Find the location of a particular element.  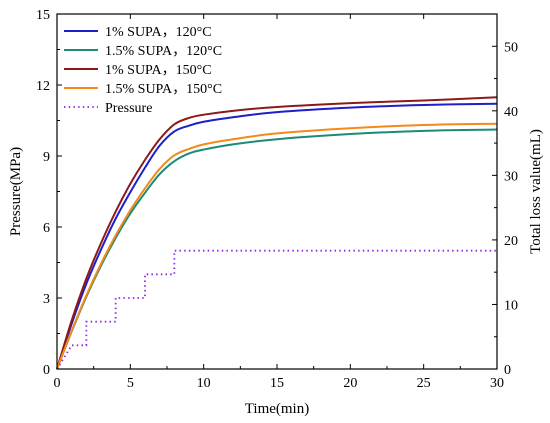

y-right-tick-label: 0 is located at coordinates (507, 370).